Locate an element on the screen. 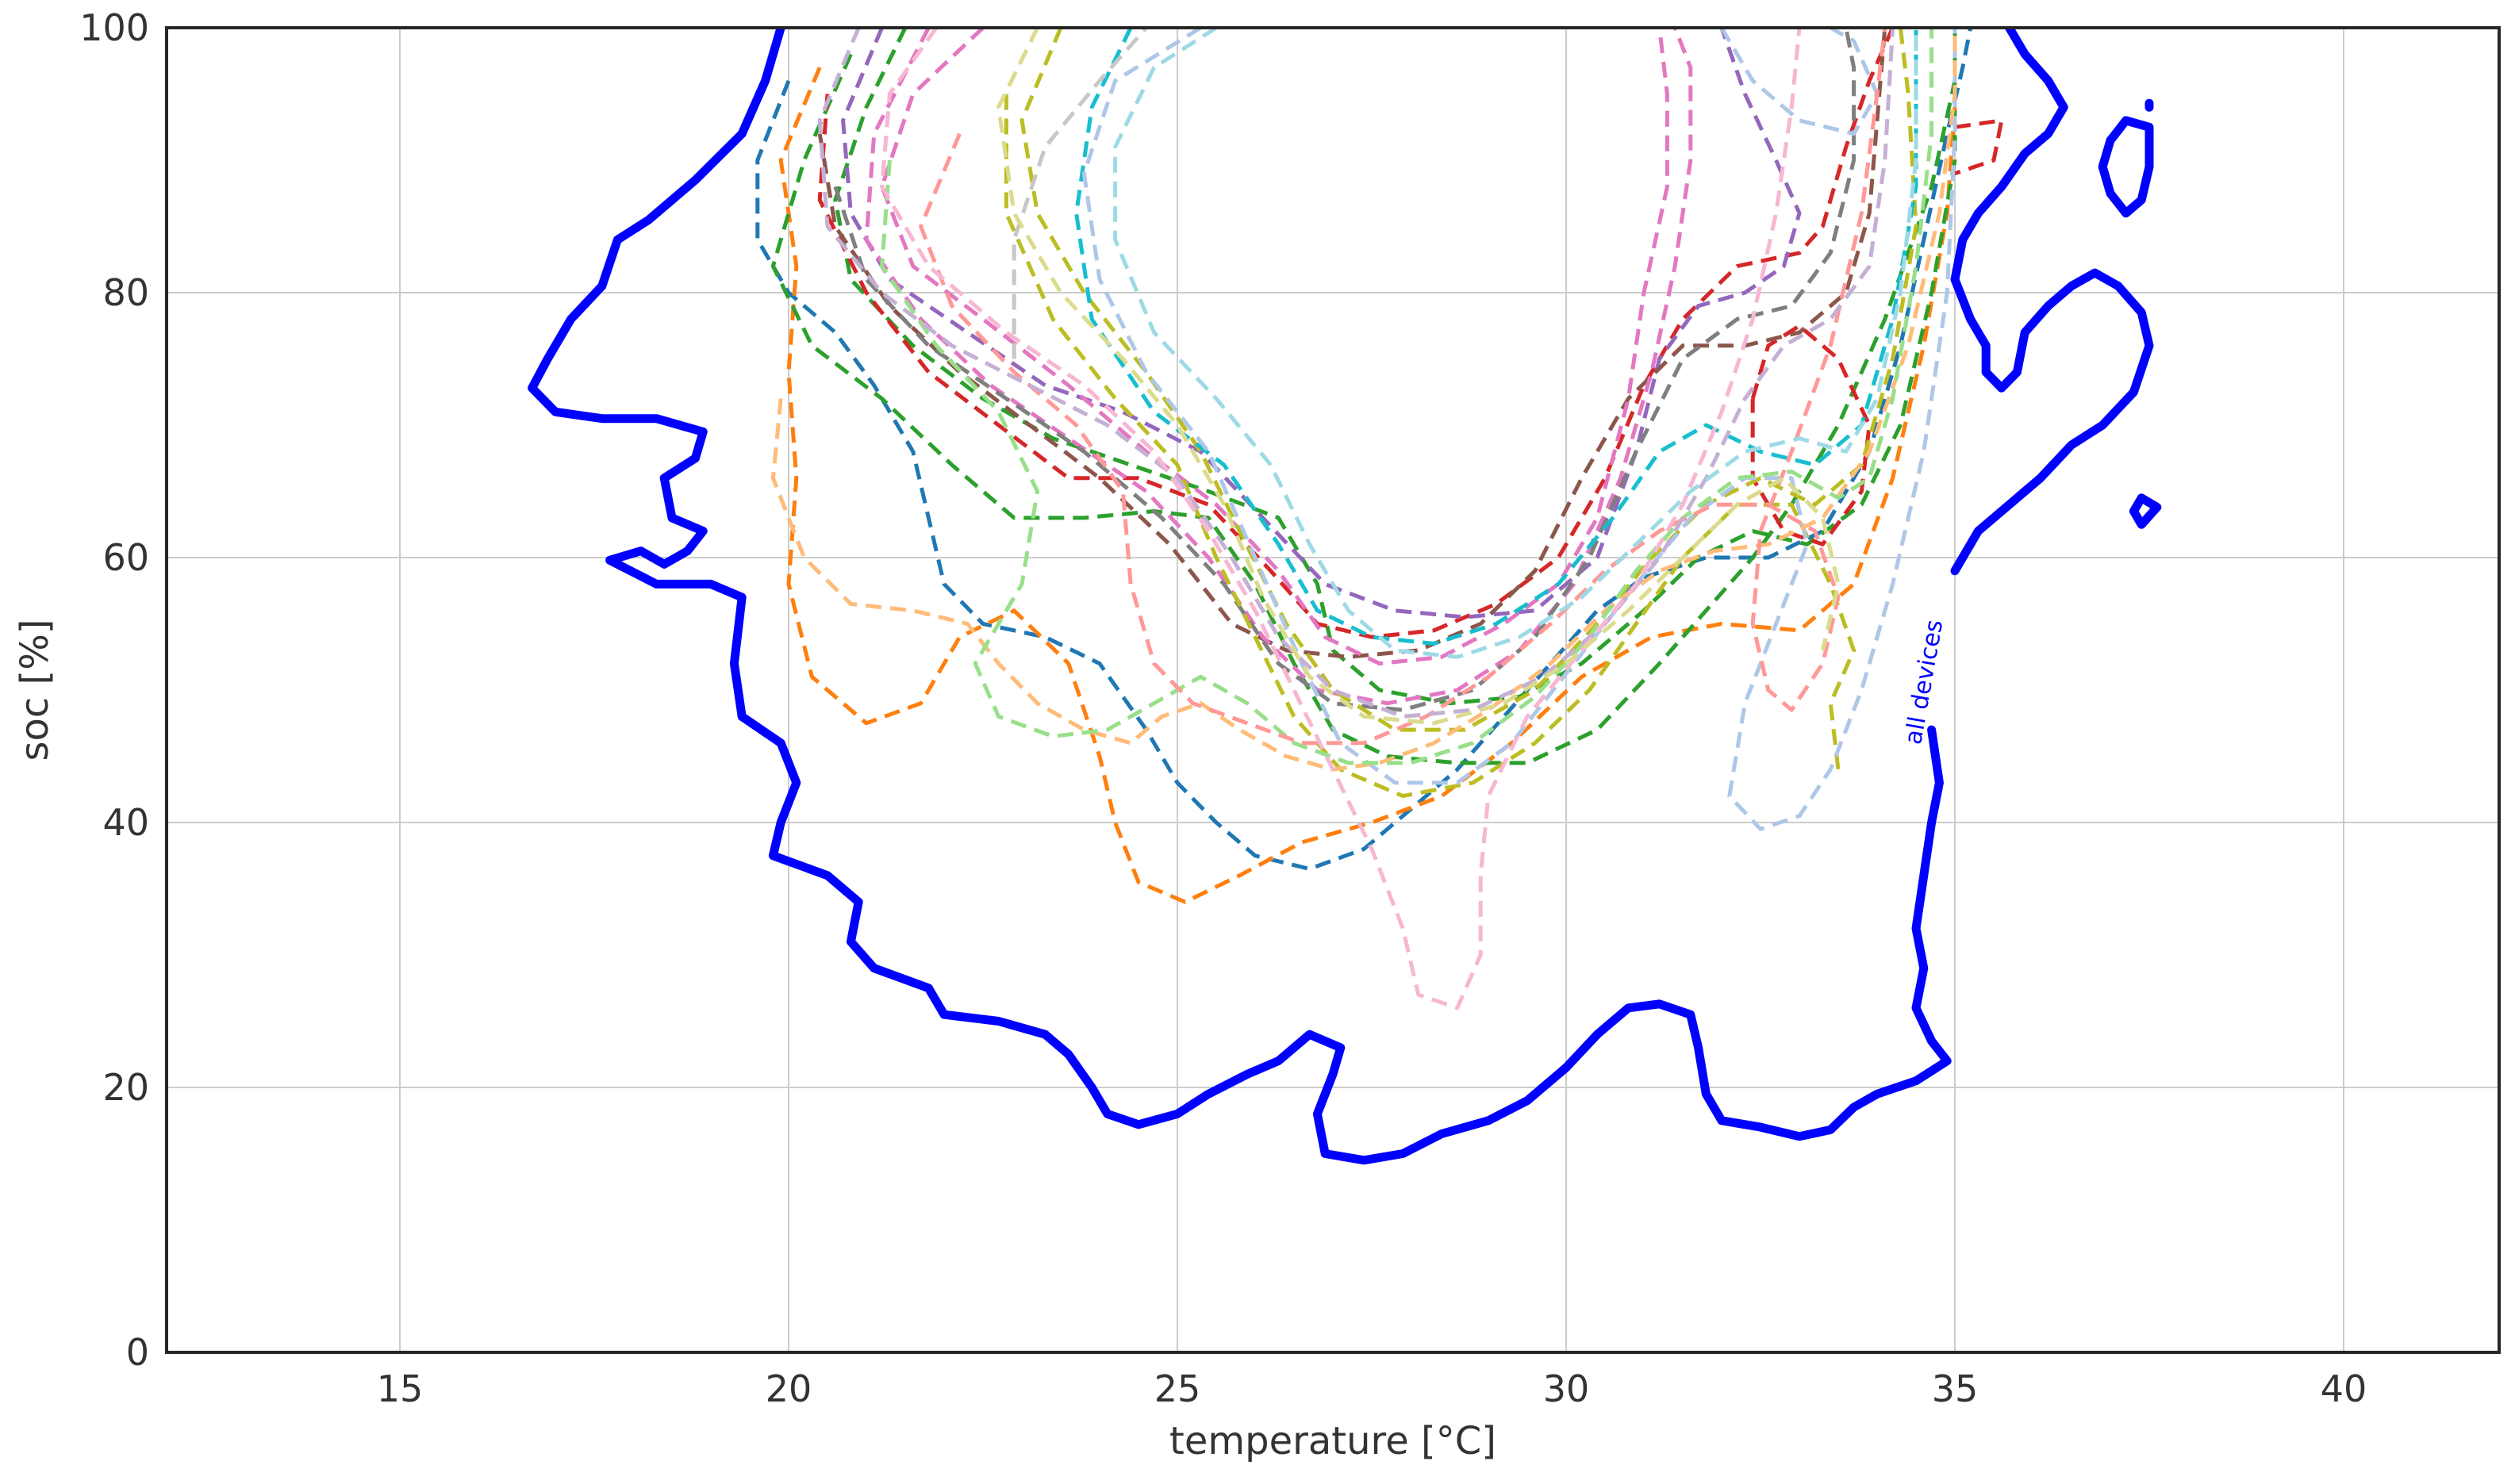 Image resolution: width=2515 pixels, height=1484 pixels. y-tick-label: 60 is located at coordinates (125, 558).